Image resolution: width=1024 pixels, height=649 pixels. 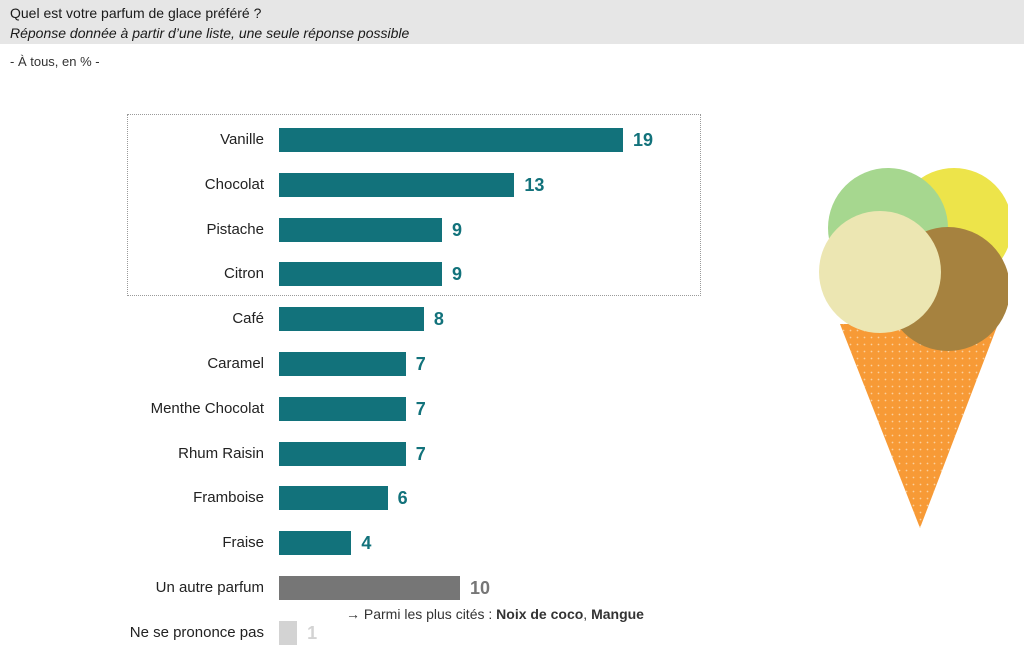 What do you see at coordinates (243, 543) in the screenshot?
I see `category-label-fraise: Fraise` at bounding box center [243, 543].